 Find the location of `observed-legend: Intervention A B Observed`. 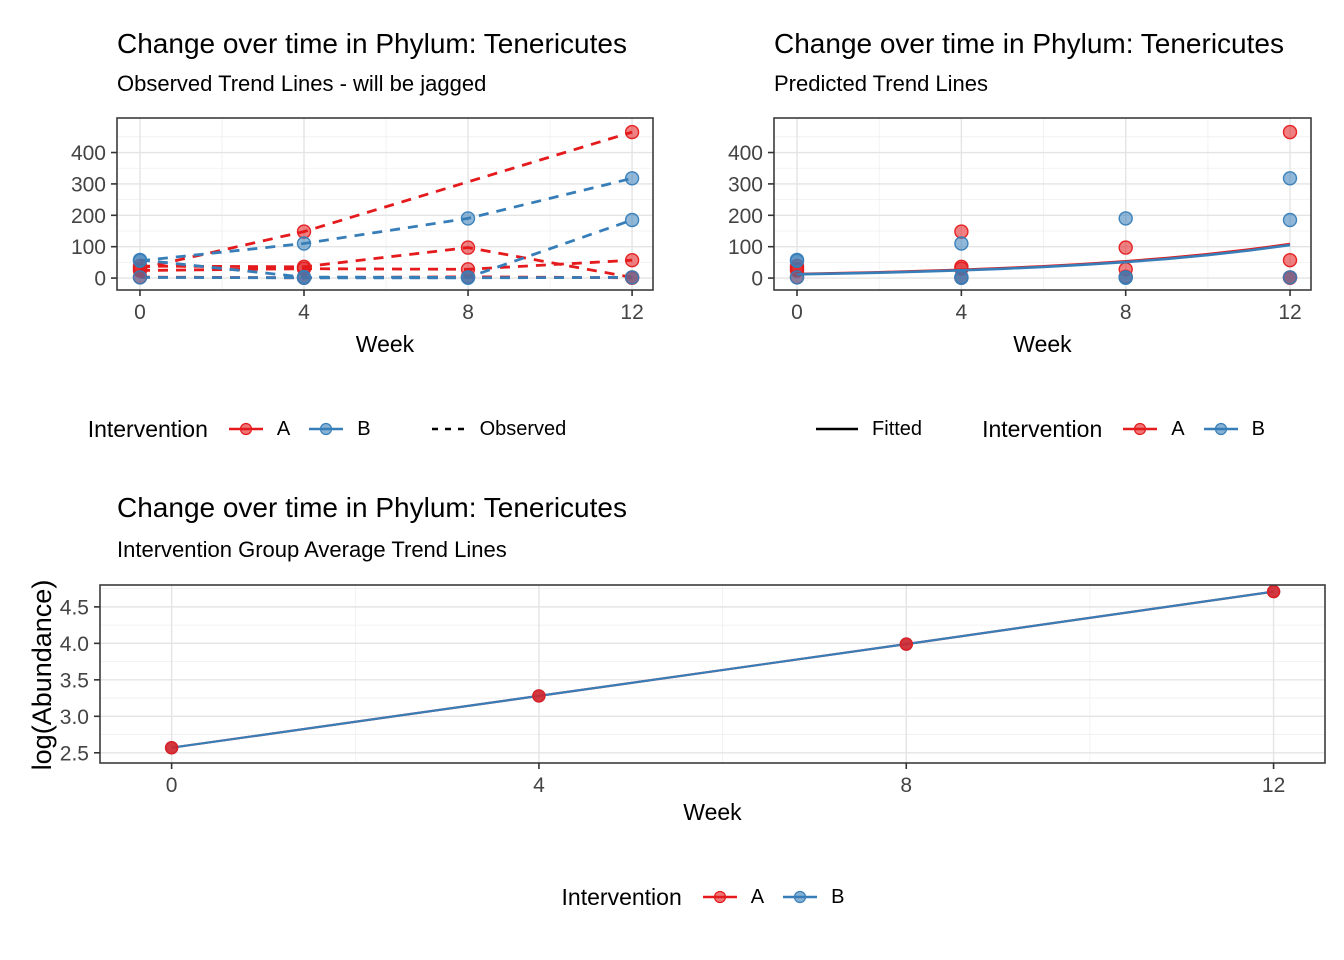

observed-legend: Intervention A B Observed is located at coordinates (336, 429).